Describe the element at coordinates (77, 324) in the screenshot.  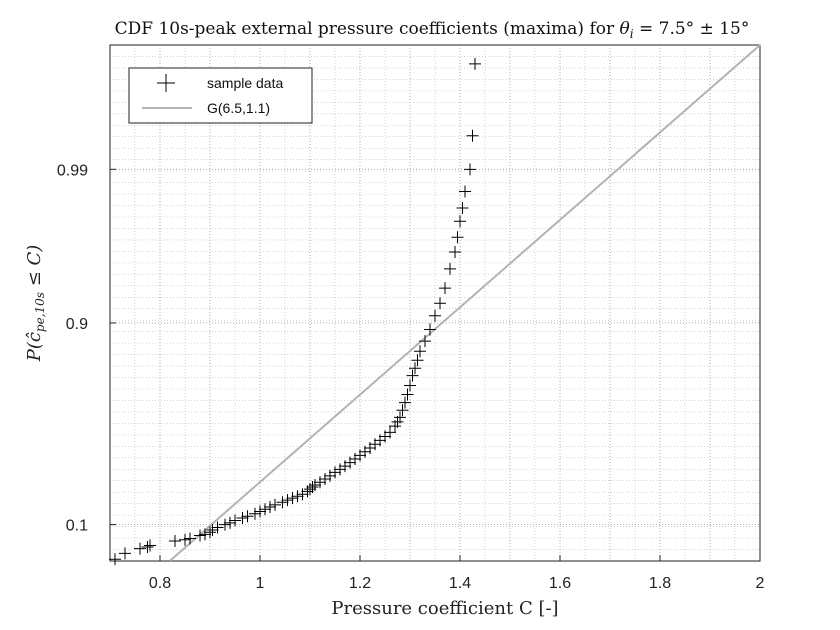
I see `y-tick-label: 0.9` at that location.